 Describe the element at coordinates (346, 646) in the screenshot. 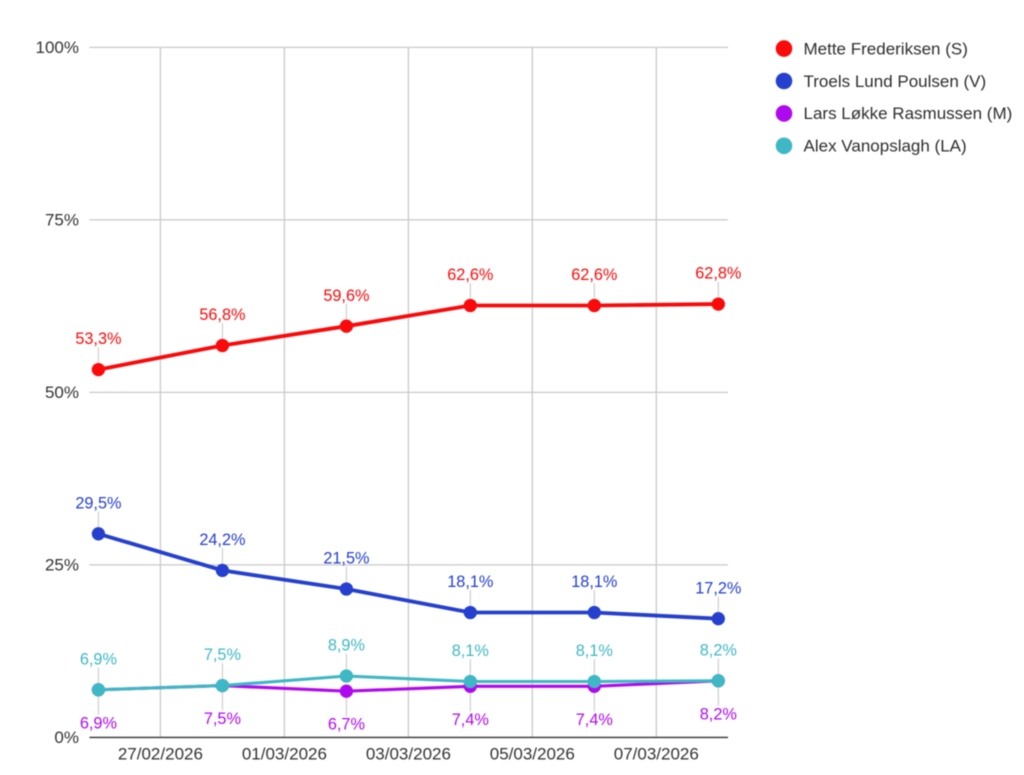

I see `svg-text: 8,9%` at that location.